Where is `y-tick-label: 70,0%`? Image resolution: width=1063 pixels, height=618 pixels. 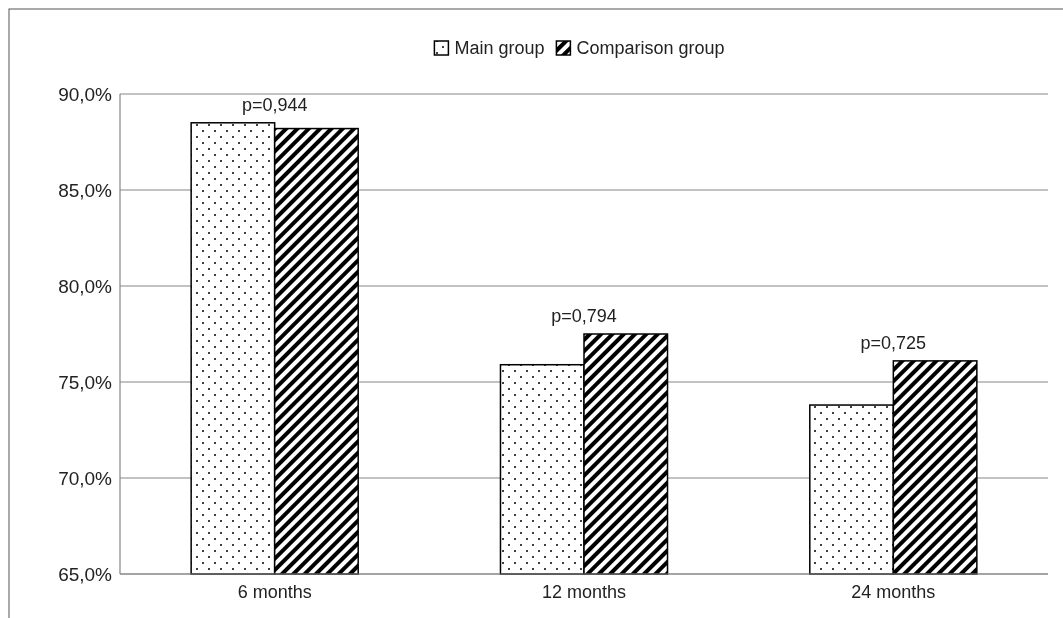
y-tick-label: 70,0% is located at coordinates (85, 478).